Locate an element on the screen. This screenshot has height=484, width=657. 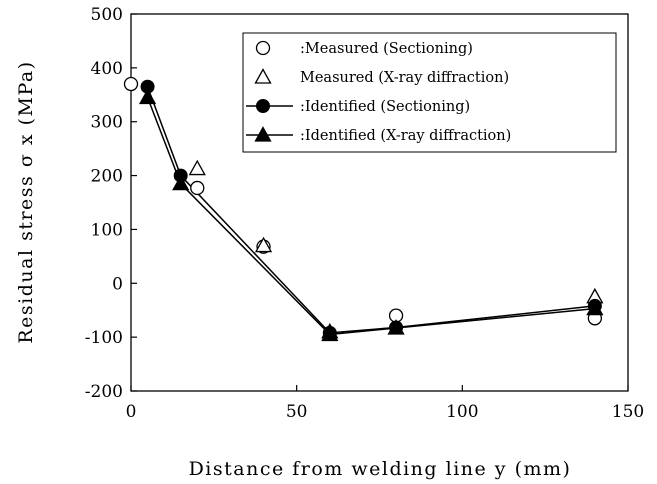
y-tick-label: 300 is located at coordinates (107, 123).